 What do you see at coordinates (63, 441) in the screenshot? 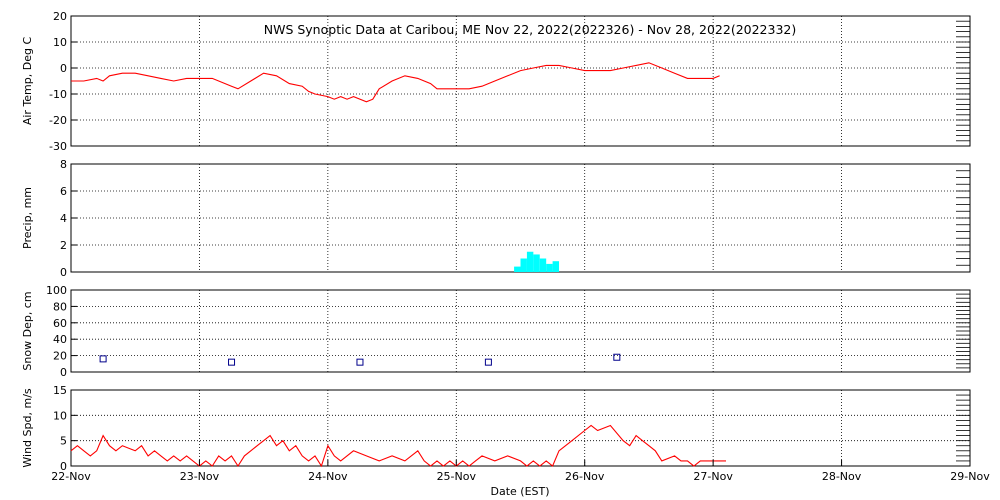
I see `y-tick-label: 5` at bounding box center [63, 441].